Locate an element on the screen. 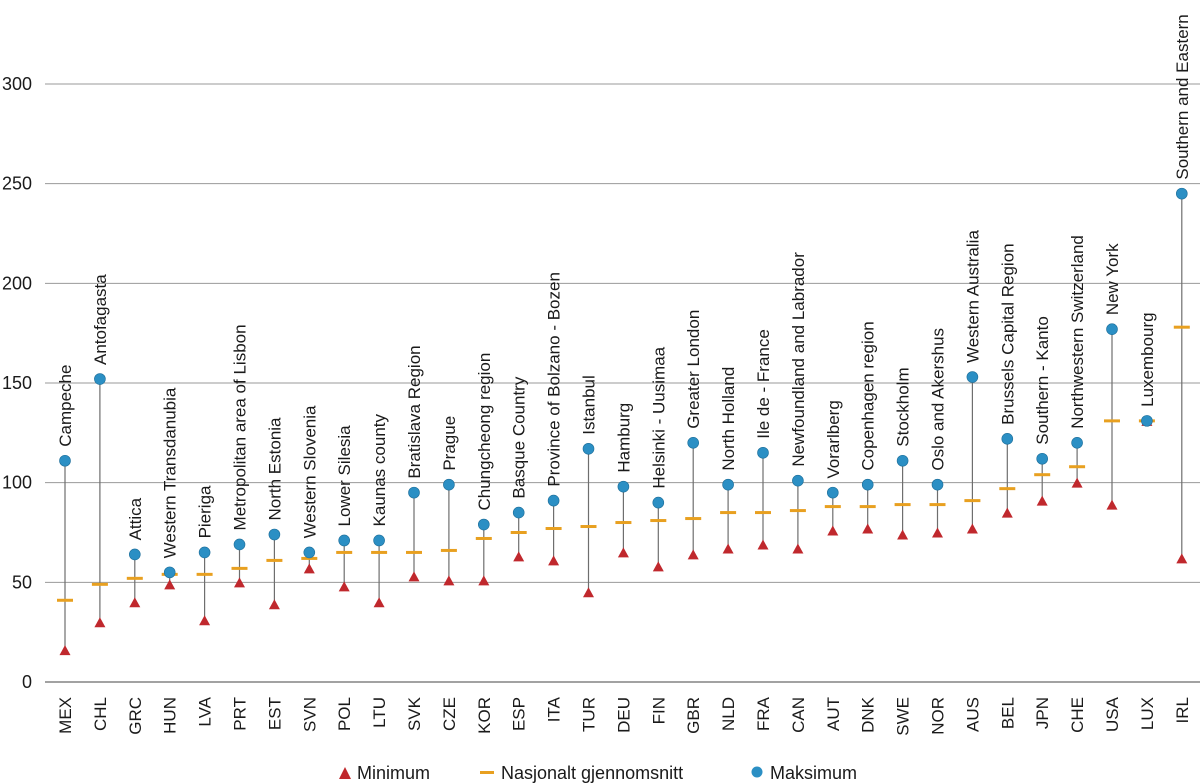 Image resolution: width=1200 pixels, height=784 pixels. y-tick-label: 100 is located at coordinates (17, 483).